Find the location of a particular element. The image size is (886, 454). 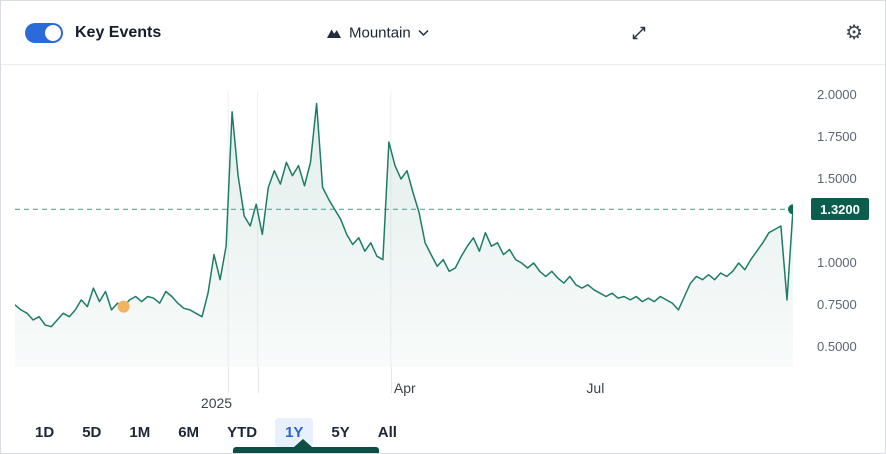

key-events-label: Key Events is located at coordinates (118, 32).